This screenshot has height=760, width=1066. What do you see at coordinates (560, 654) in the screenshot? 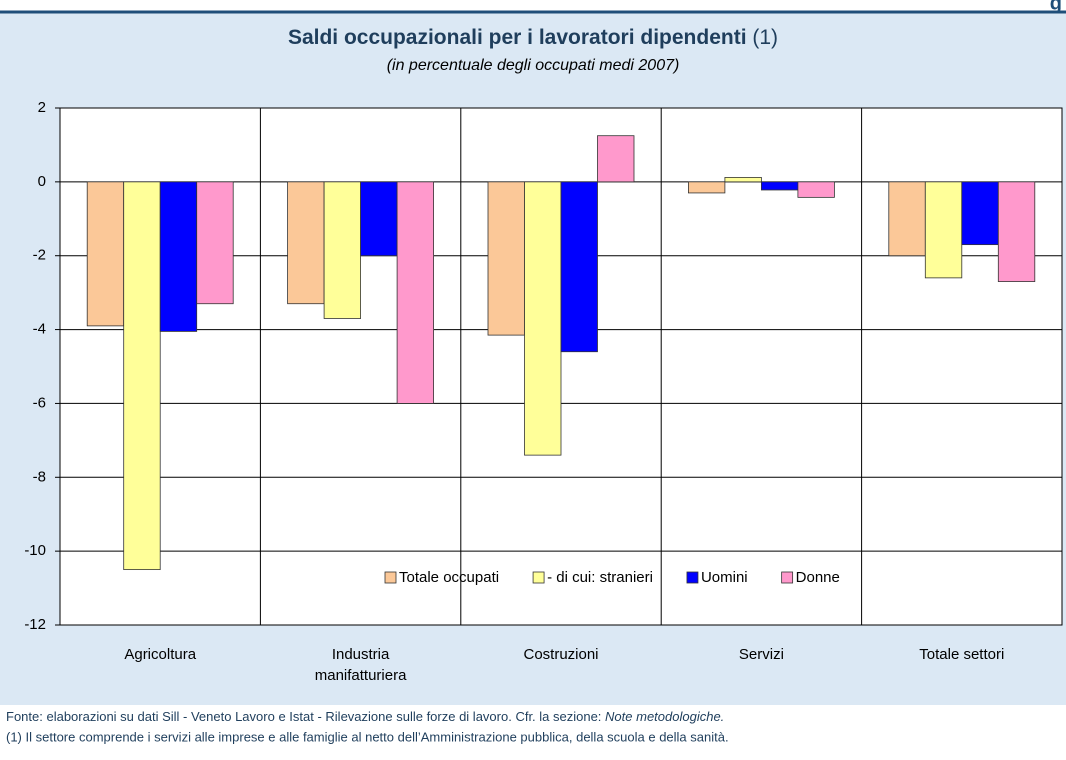
I see `x-tick-label: Costruzioni` at bounding box center [560, 654].